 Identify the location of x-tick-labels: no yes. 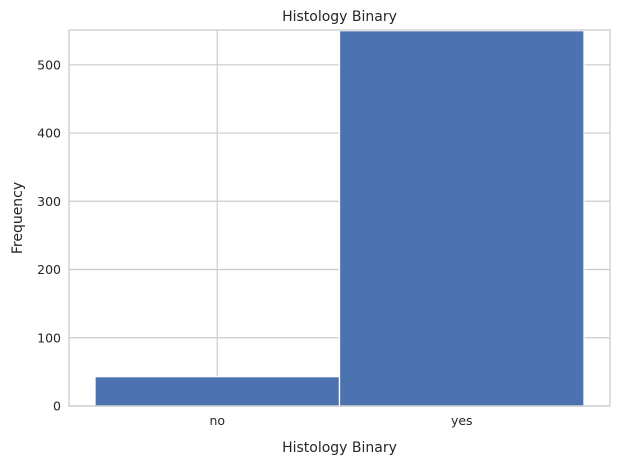
(340, 420).